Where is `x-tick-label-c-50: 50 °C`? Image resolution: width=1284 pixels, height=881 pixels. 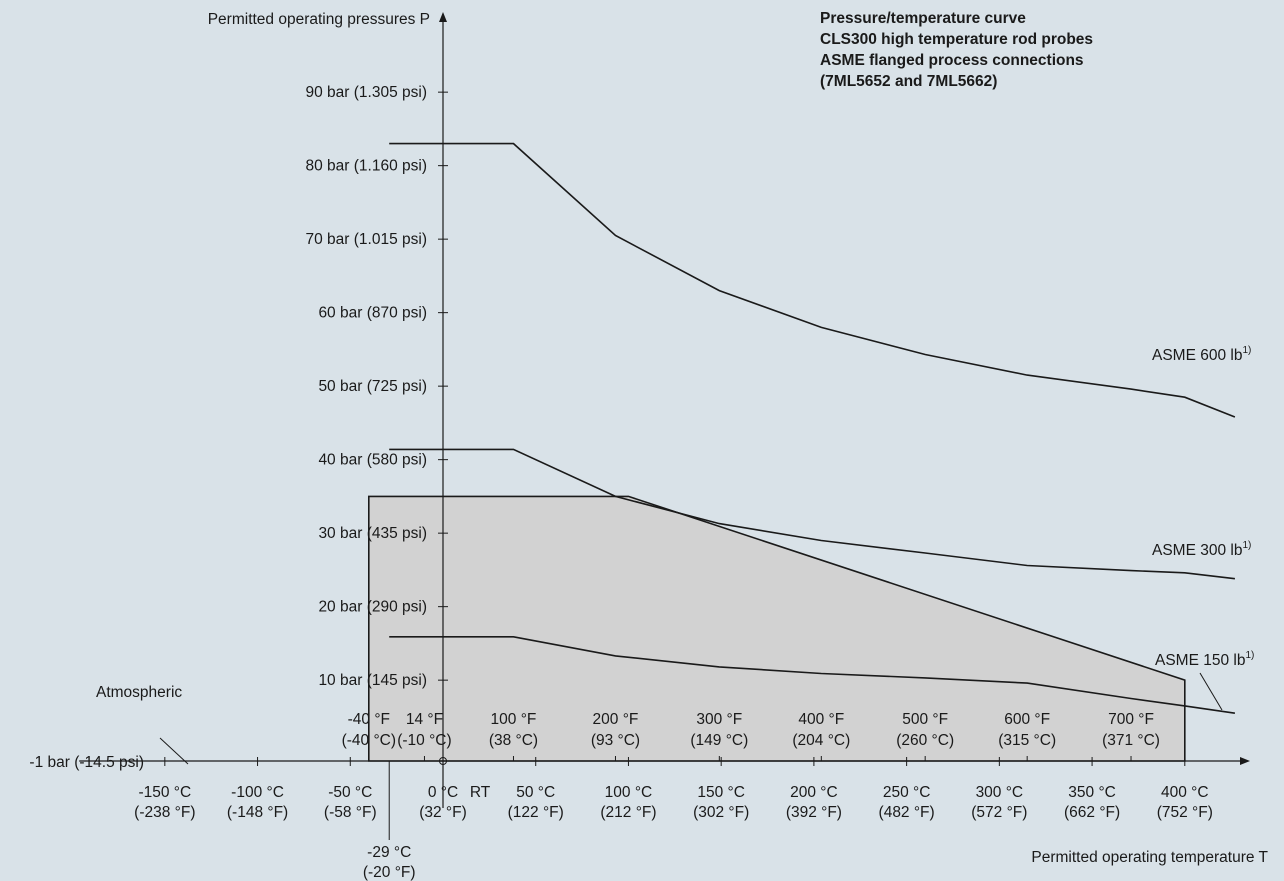
x-tick-label-c-50: 50 °C is located at coordinates (535, 792).